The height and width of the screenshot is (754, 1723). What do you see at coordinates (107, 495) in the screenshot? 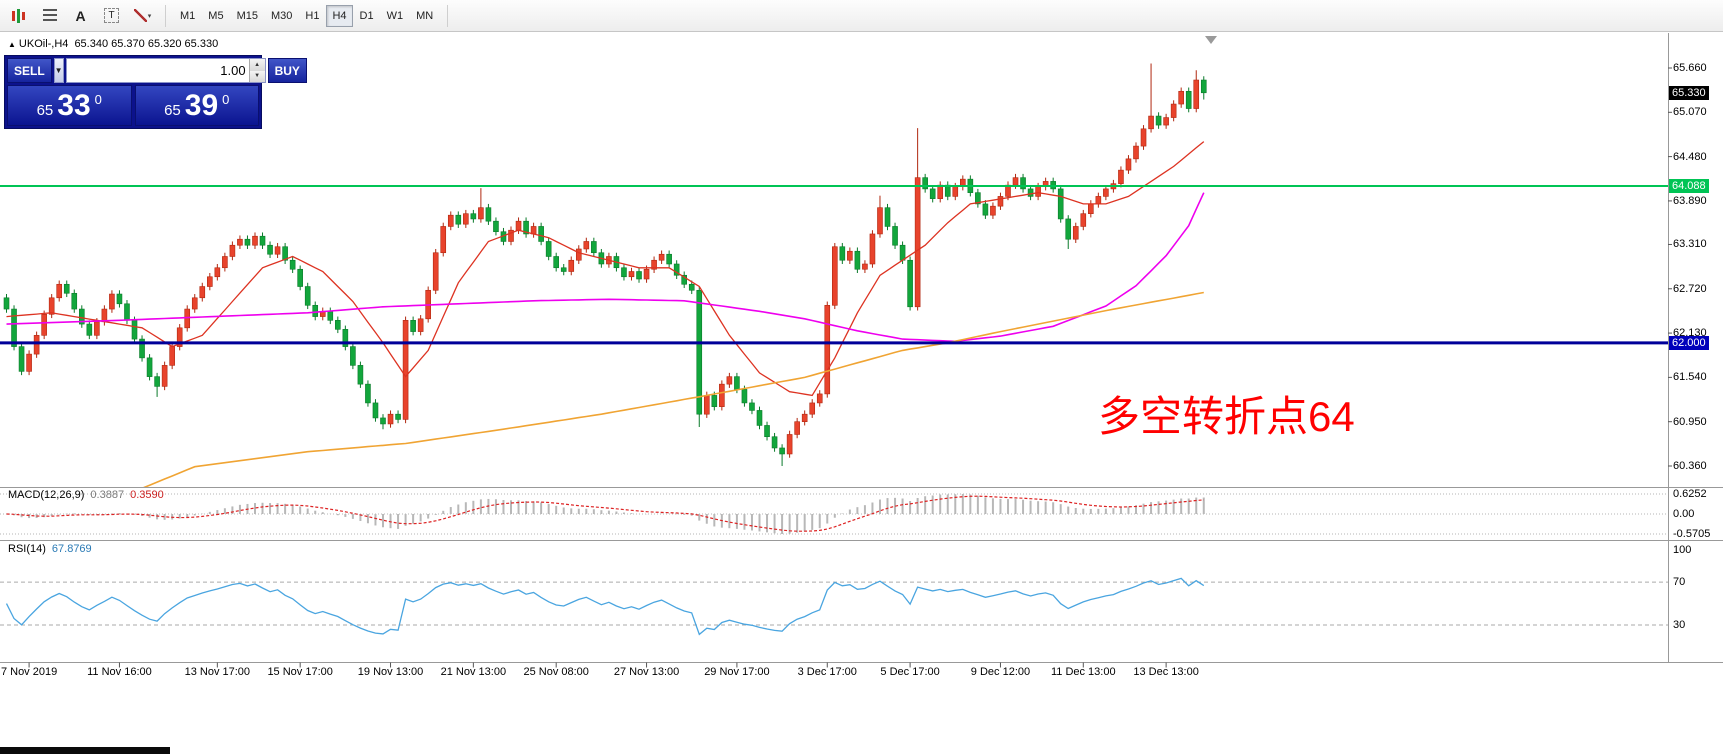
I see `macd-main-value: 0.3887` at bounding box center [107, 495].